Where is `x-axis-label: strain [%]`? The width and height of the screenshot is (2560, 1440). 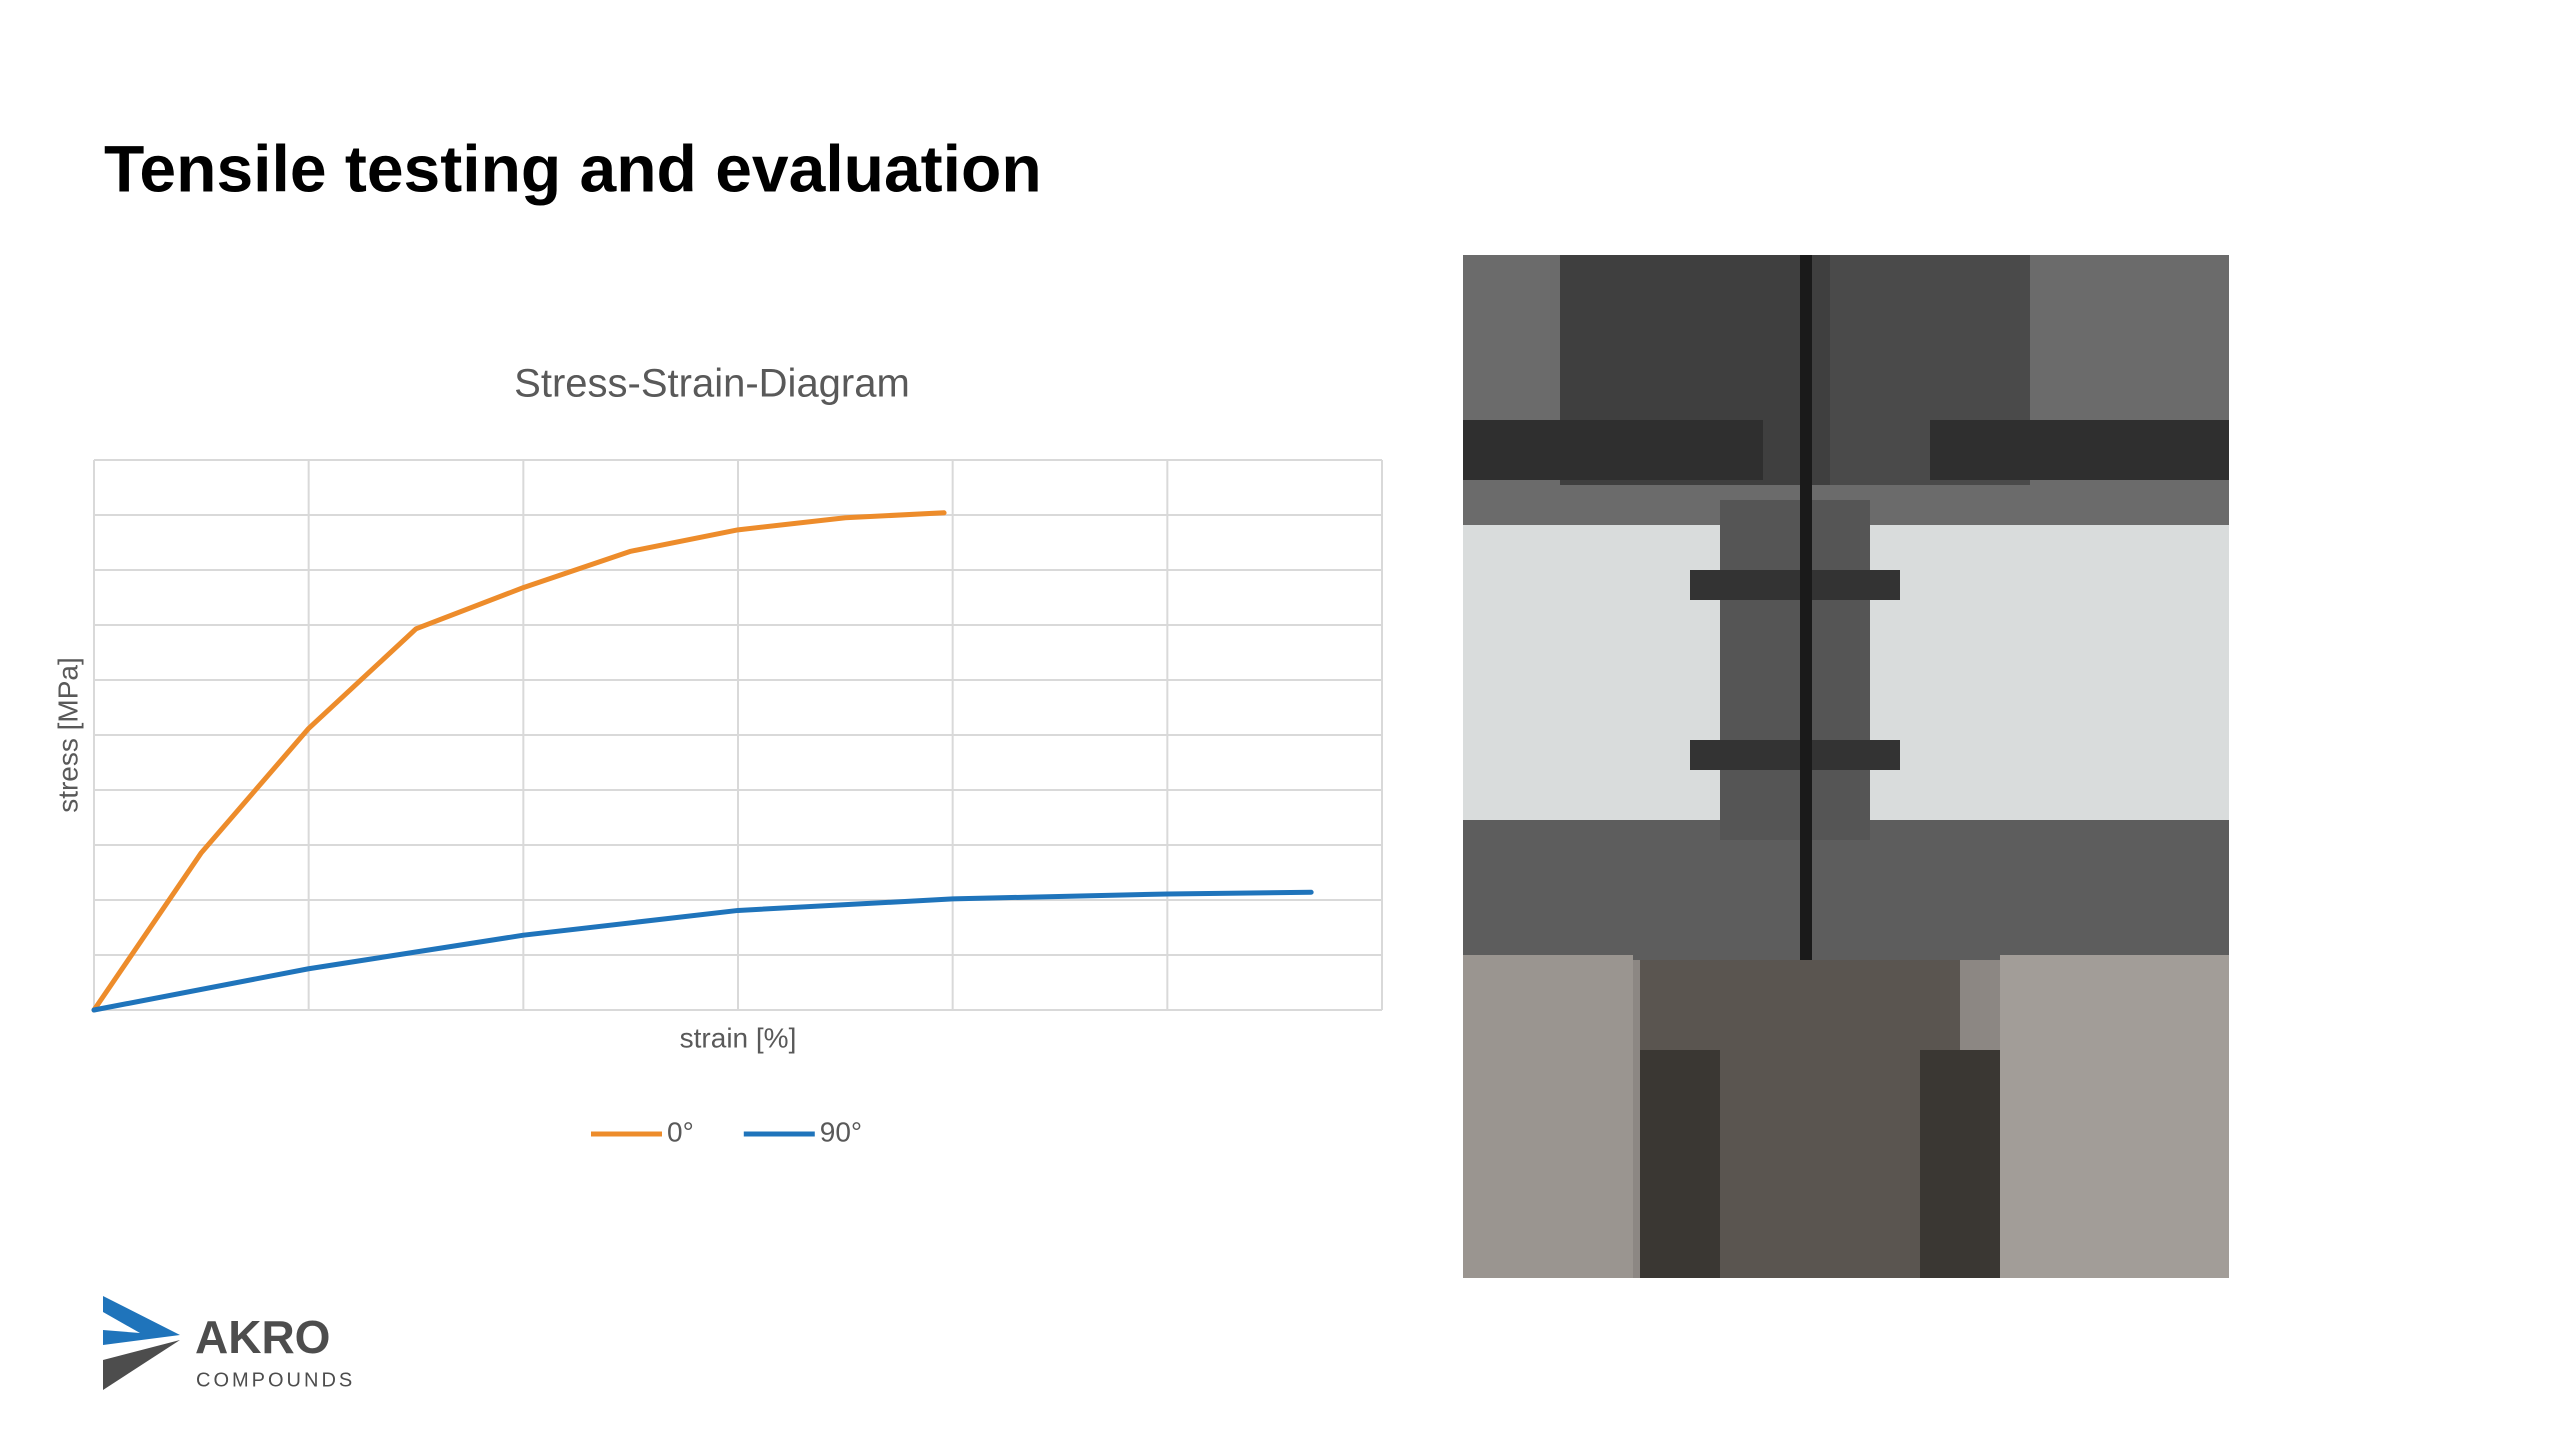
x-axis-label: strain [%] is located at coordinates (738, 1037).